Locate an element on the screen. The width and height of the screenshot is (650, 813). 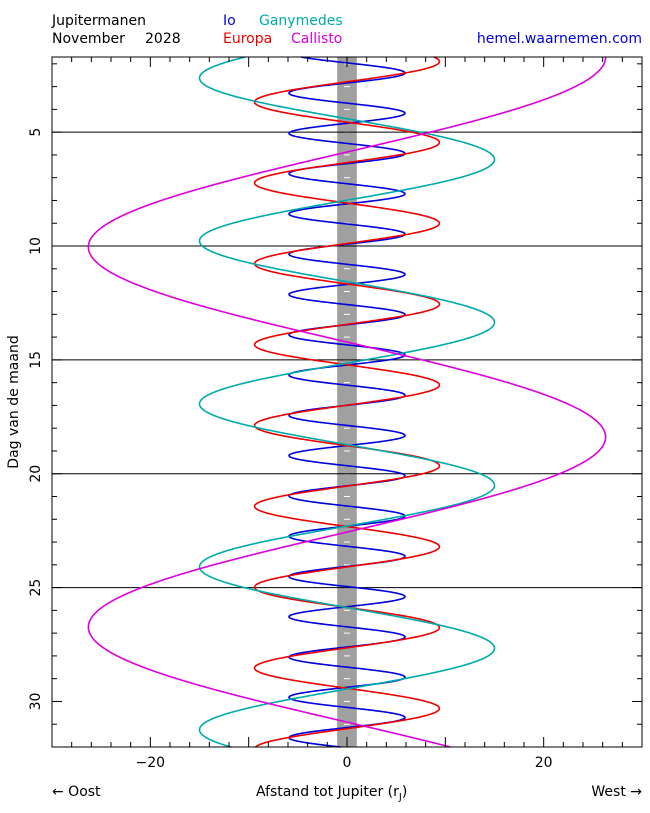
y-tick-label-15: 15 is located at coordinates (36, 360).